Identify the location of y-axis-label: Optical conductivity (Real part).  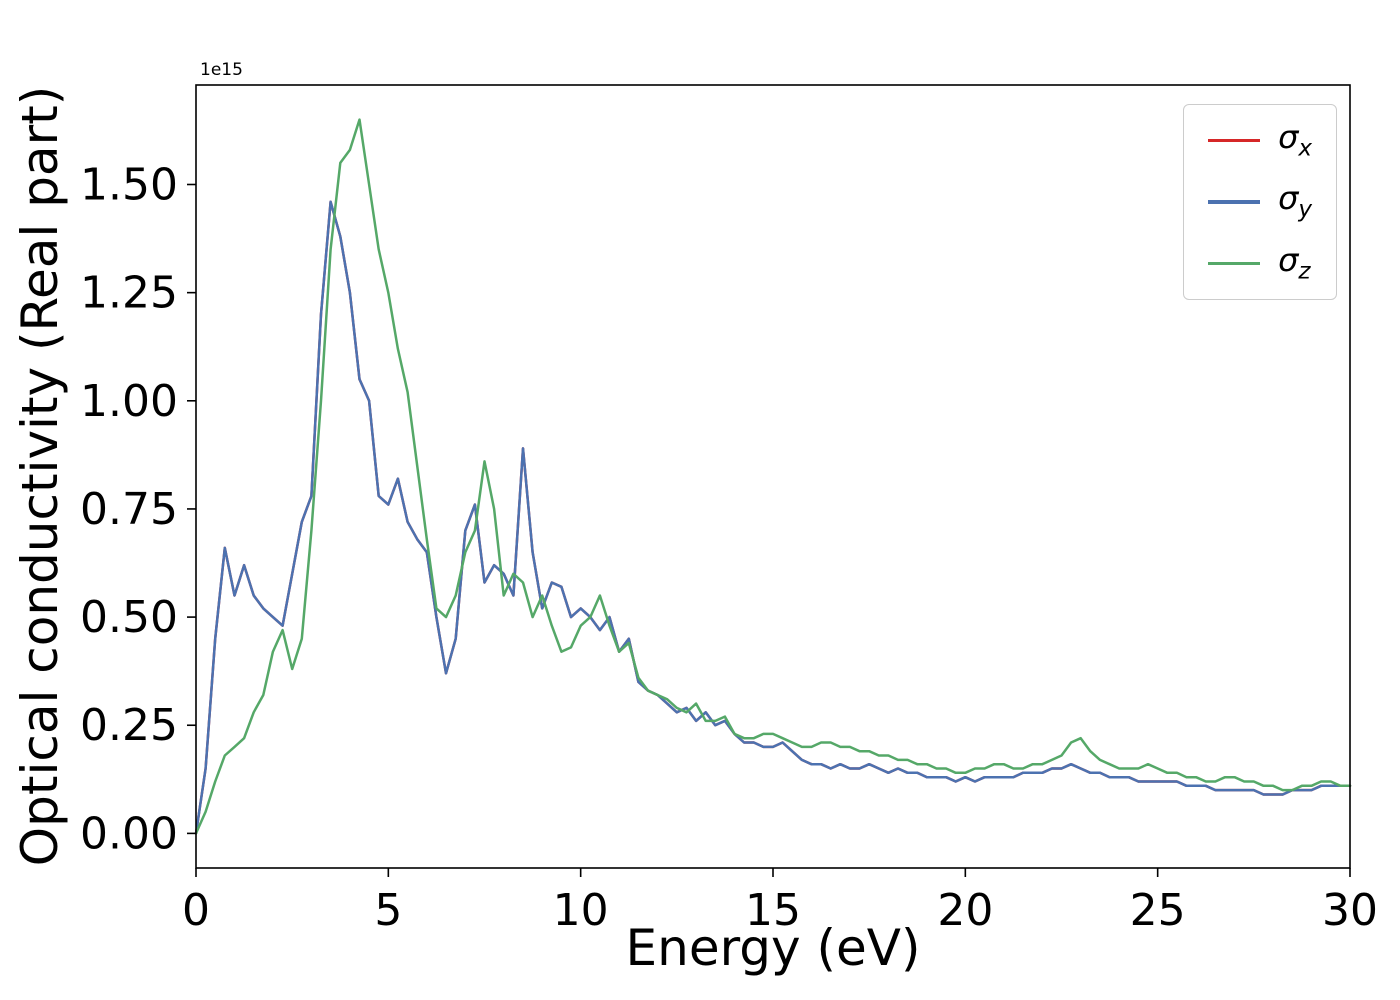
(40, 476).